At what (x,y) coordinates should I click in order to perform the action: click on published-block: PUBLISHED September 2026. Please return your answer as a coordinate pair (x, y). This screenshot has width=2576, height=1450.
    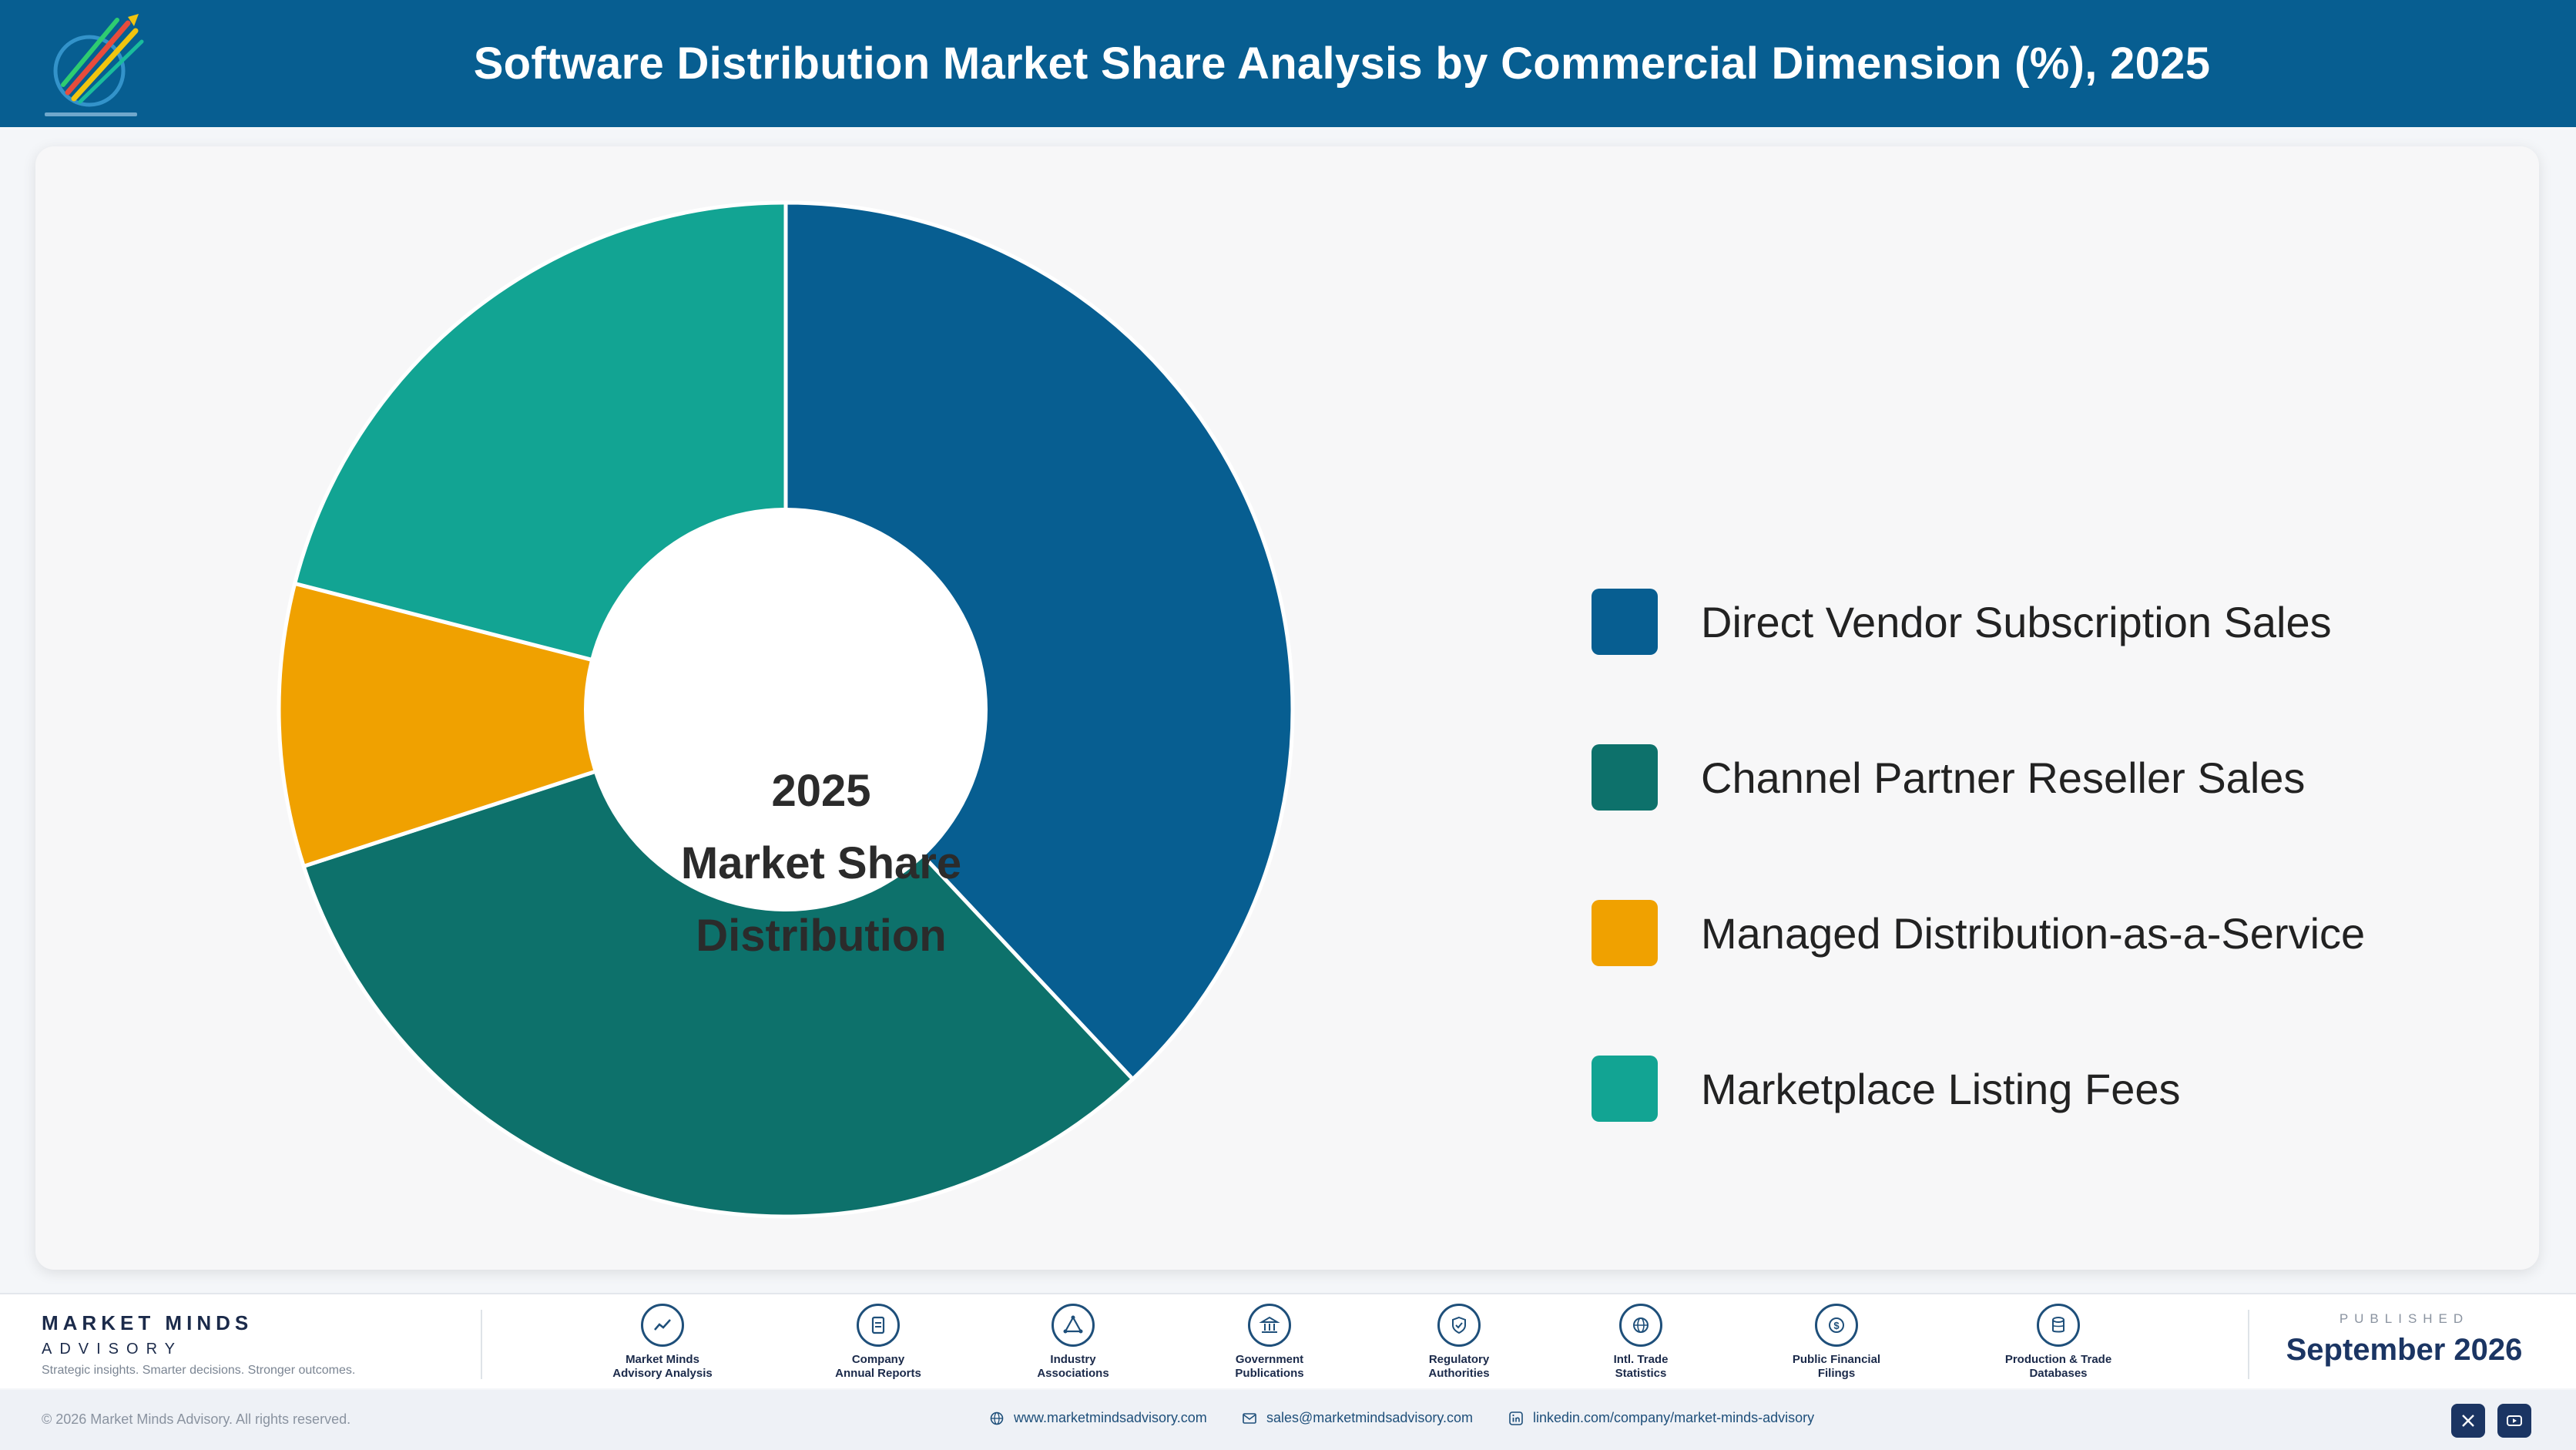
    Looking at the image, I should click on (2404, 1339).